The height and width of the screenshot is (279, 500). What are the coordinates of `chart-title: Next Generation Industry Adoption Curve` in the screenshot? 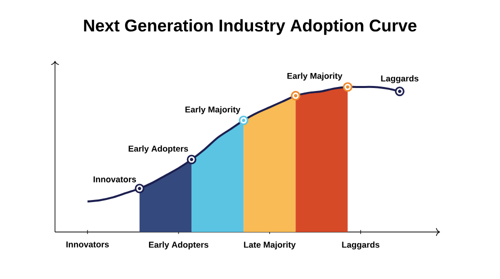 It's located at (250, 27).